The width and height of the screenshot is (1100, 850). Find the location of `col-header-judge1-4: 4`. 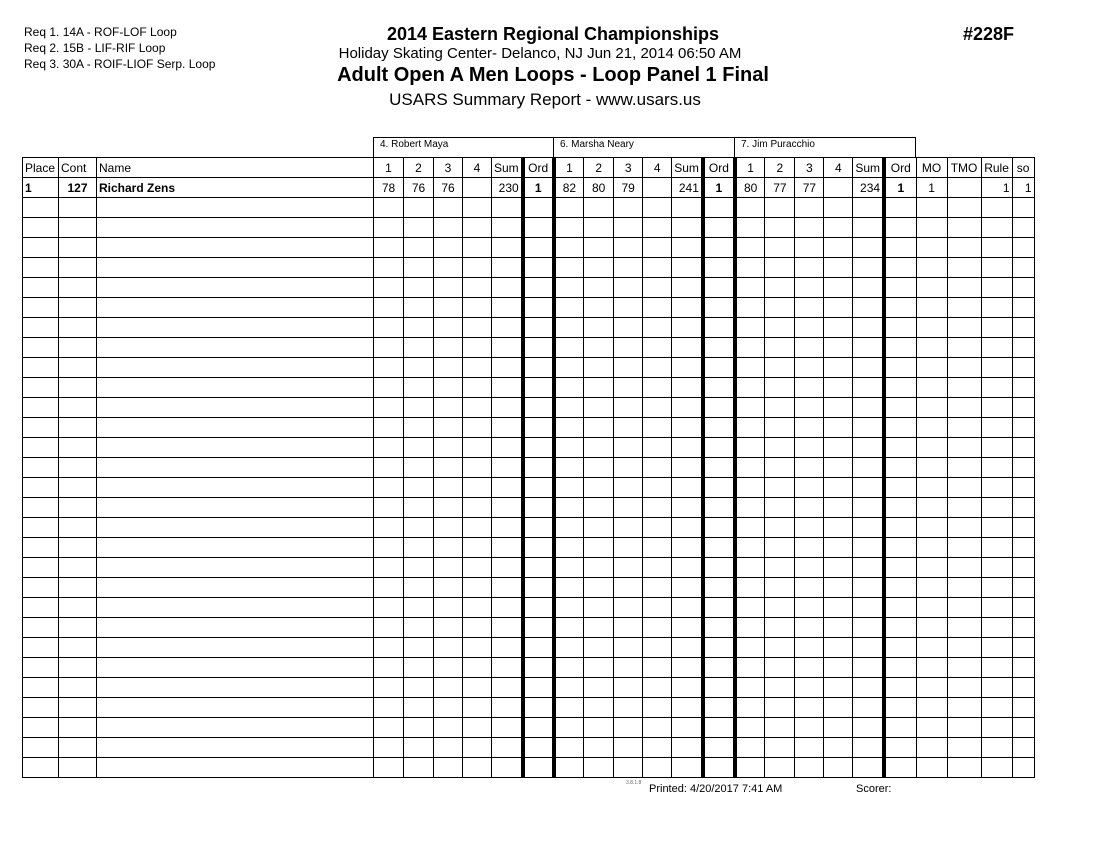

col-header-judge1-4: 4 is located at coordinates (477, 167).